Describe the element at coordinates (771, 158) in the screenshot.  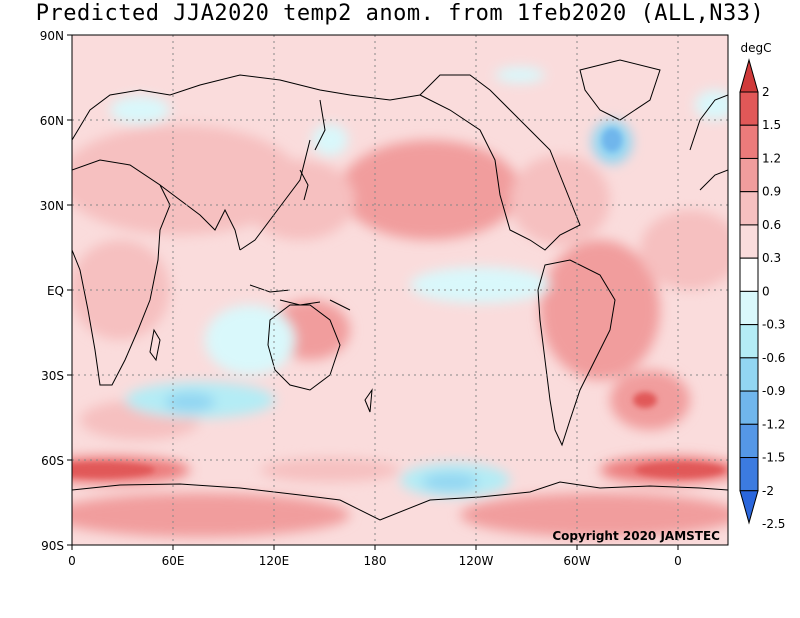
I see `colorbar-tick-label: 1.2` at that location.